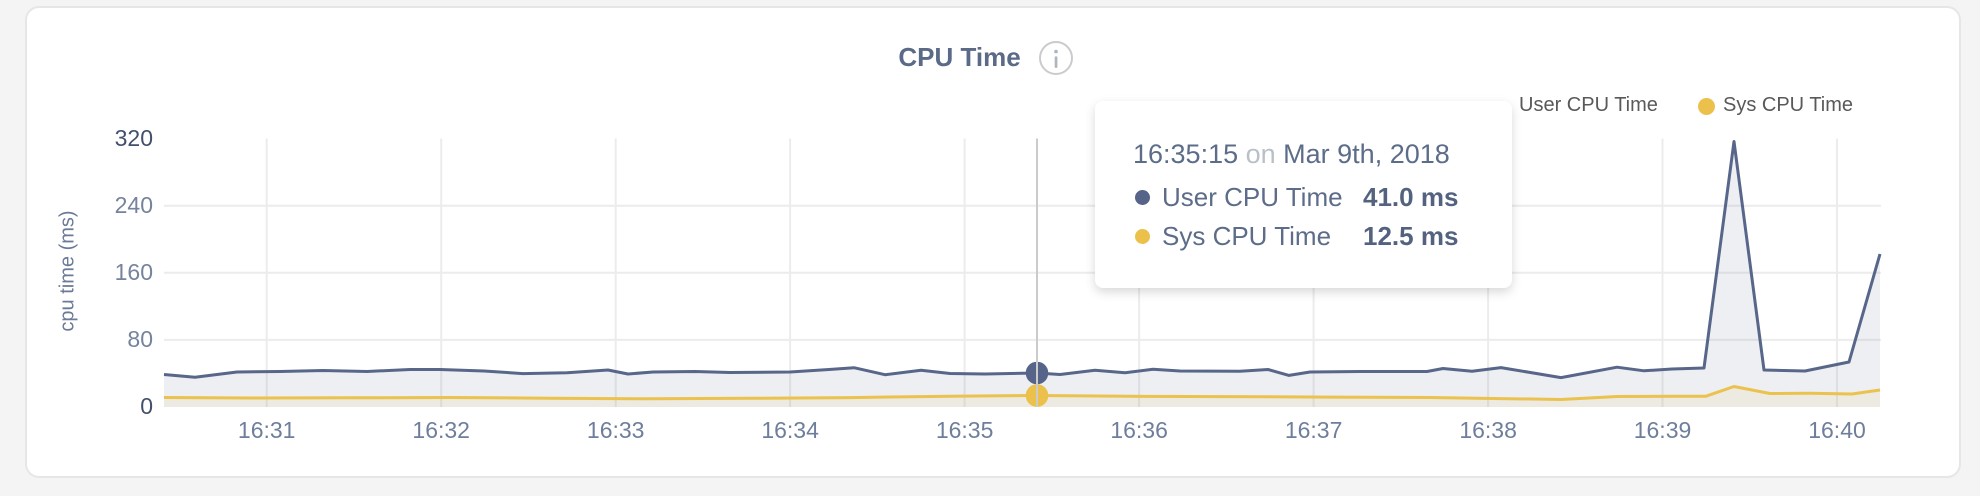  Describe the element at coordinates (1139, 430) in the screenshot. I see `svg-text: 16:36` at that location.